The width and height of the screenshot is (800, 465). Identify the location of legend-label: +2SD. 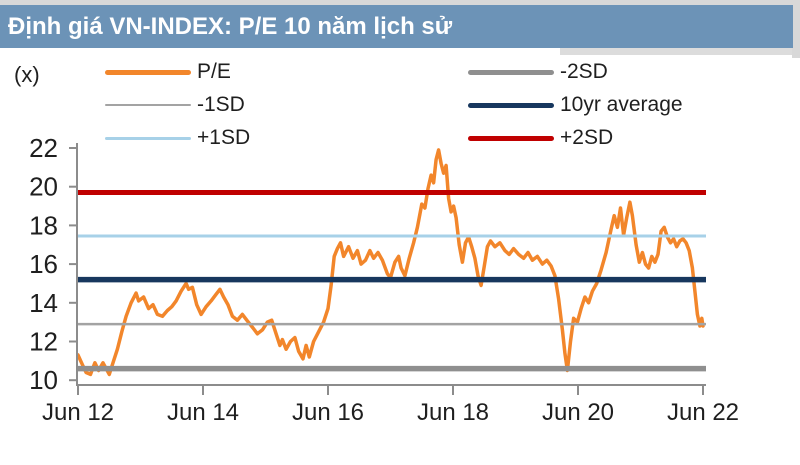
(587, 137).